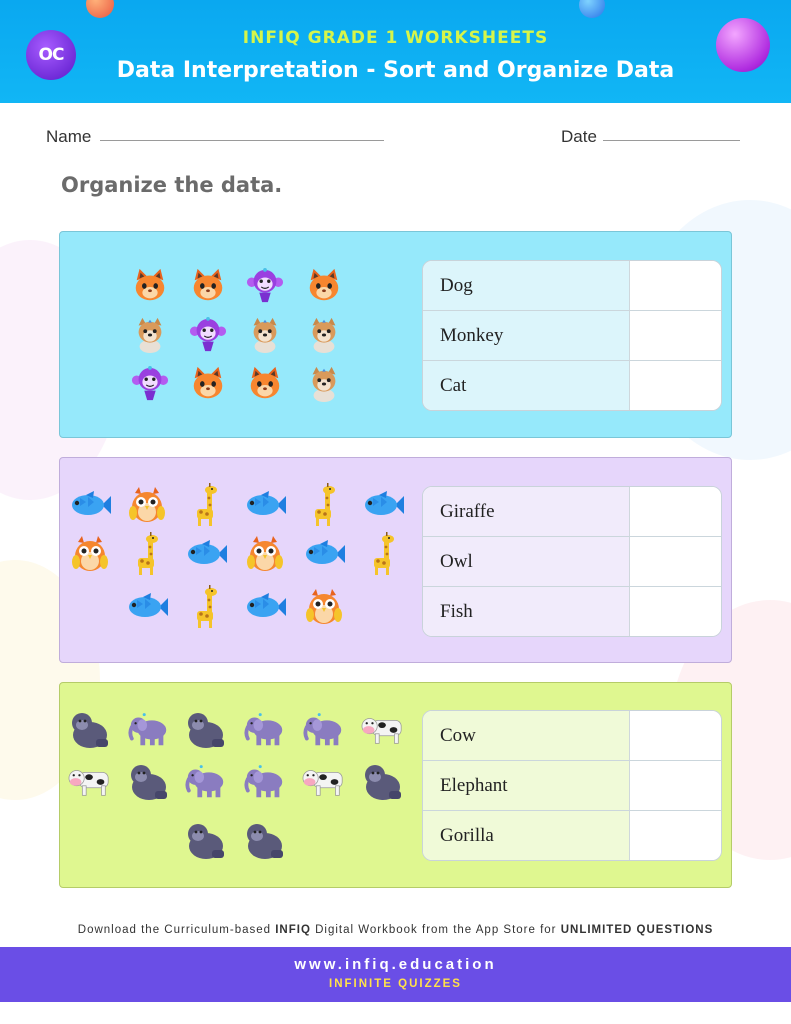  What do you see at coordinates (69, 136) in the screenshot?
I see `name-label: Name` at bounding box center [69, 136].